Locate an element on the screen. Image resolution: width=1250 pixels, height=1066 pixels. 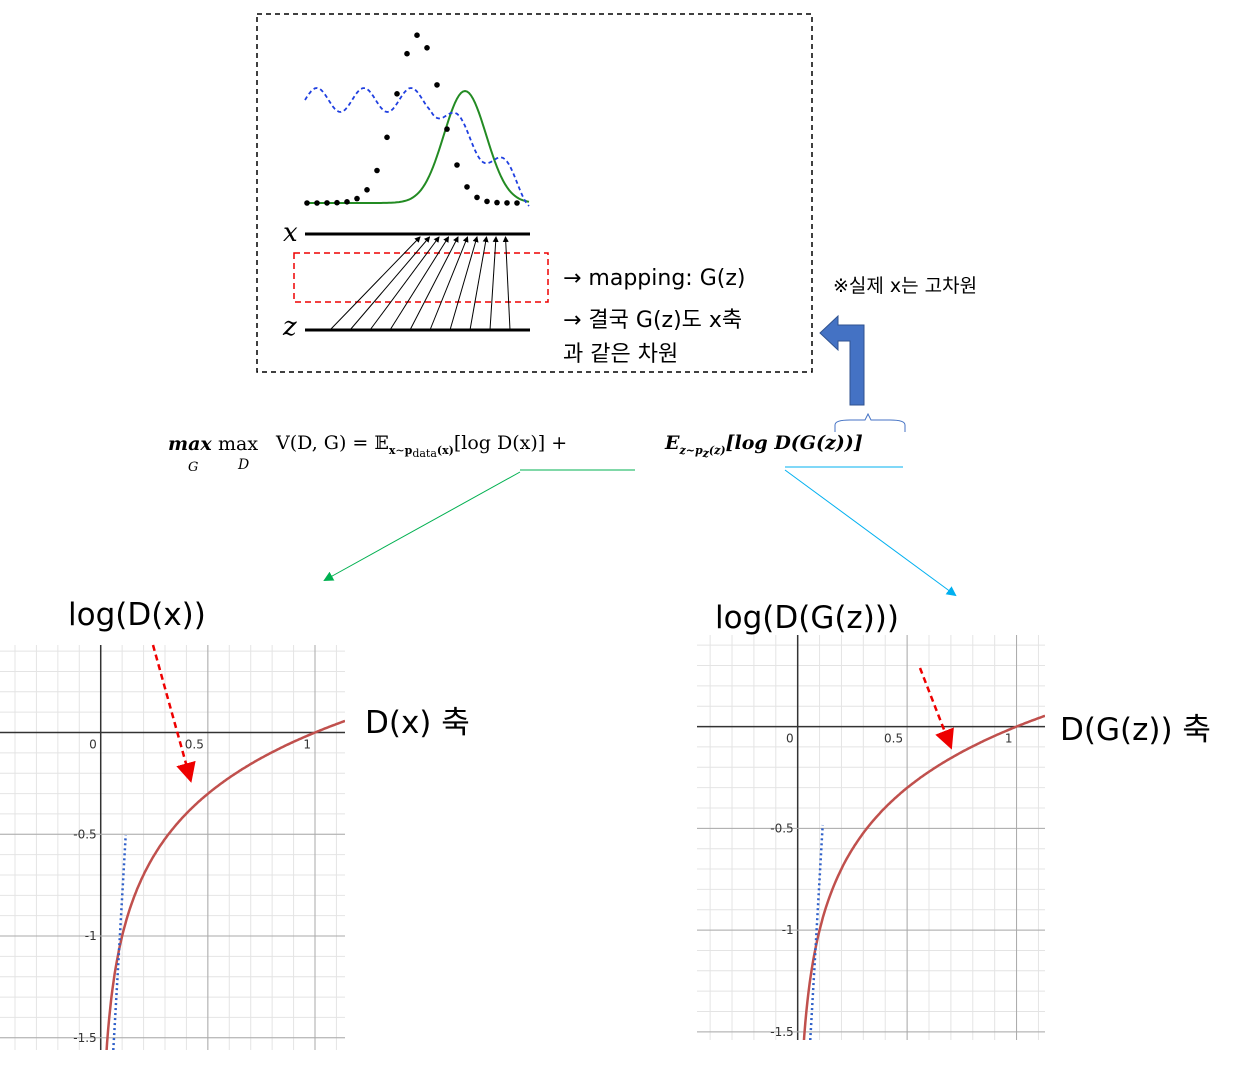
plot-bg is located at coordinates (871, 837).